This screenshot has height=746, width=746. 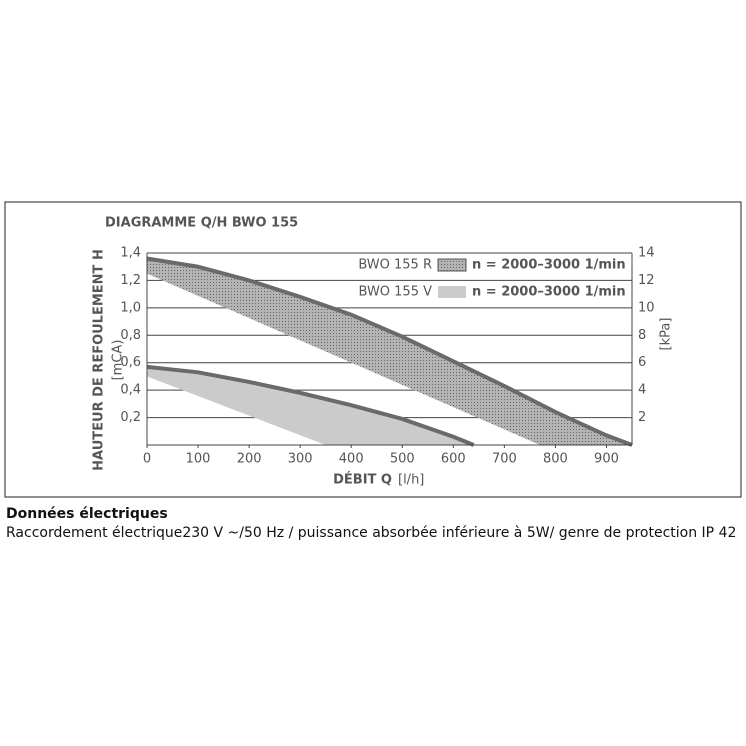 What do you see at coordinates (130, 362) in the screenshot?
I see `y-tick-label: 0,6` at bounding box center [130, 362].